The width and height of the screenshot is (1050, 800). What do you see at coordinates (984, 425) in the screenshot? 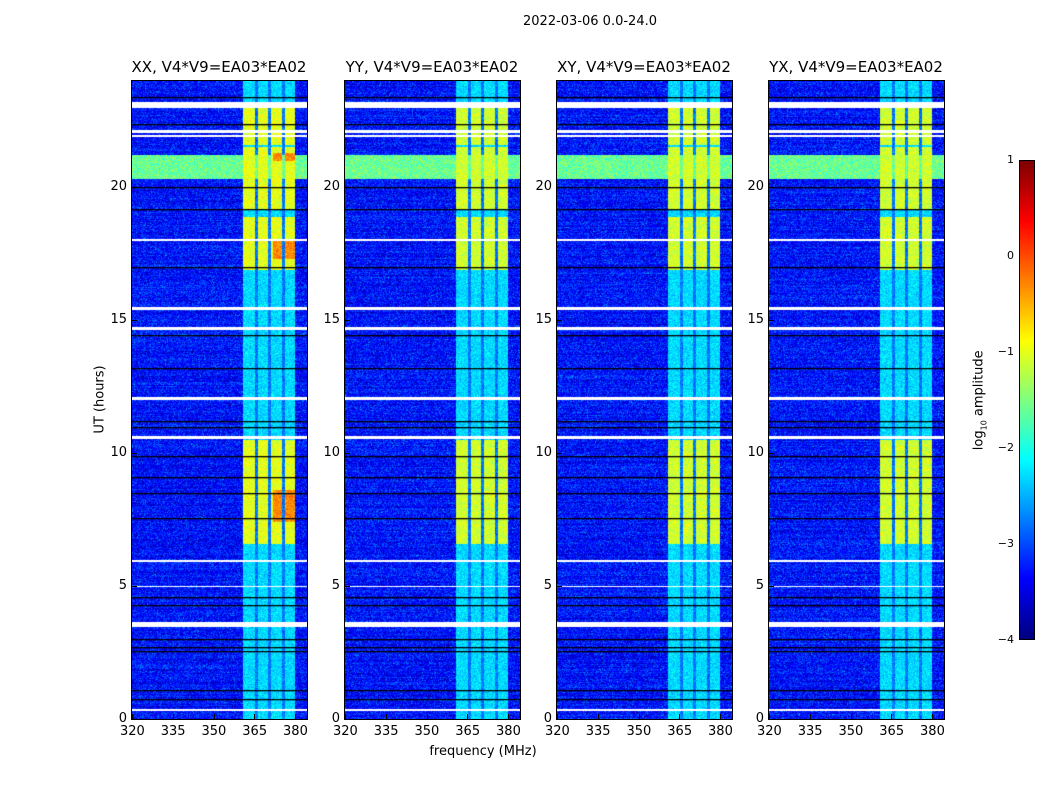
I see `colorbar-label-sub: 10` at bounding box center [984, 425].